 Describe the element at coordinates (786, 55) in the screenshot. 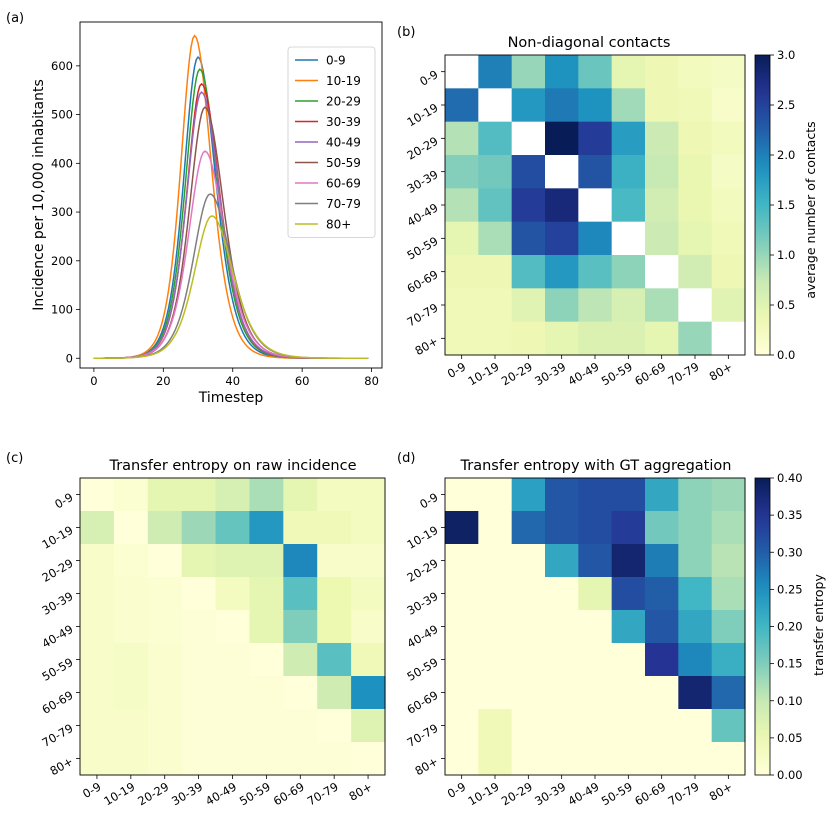

I see `colorbar-tick-label: 3.0` at that location.